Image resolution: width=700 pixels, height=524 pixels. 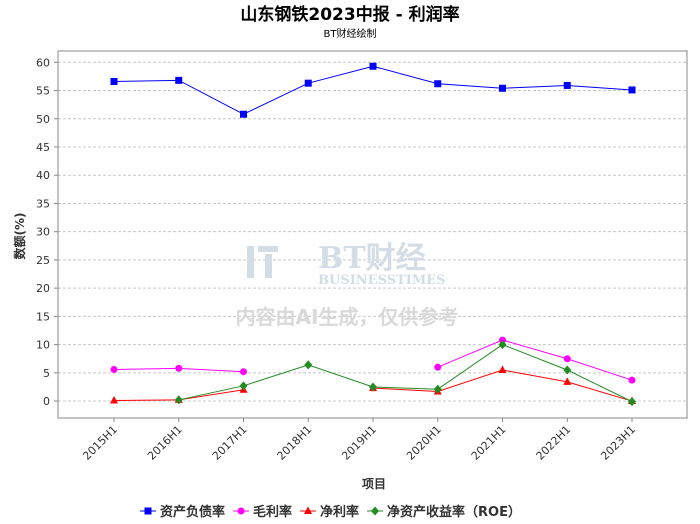 I want to click on y-tick-label: 50, so click(x=43, y=119).